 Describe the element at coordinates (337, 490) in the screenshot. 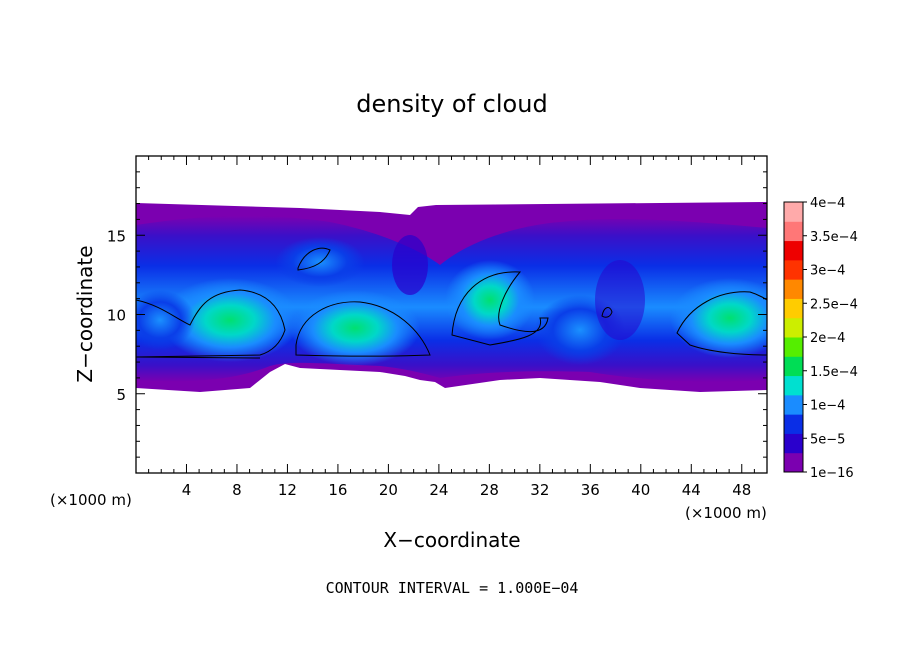

I see `x-tick-label: 16` at that location.